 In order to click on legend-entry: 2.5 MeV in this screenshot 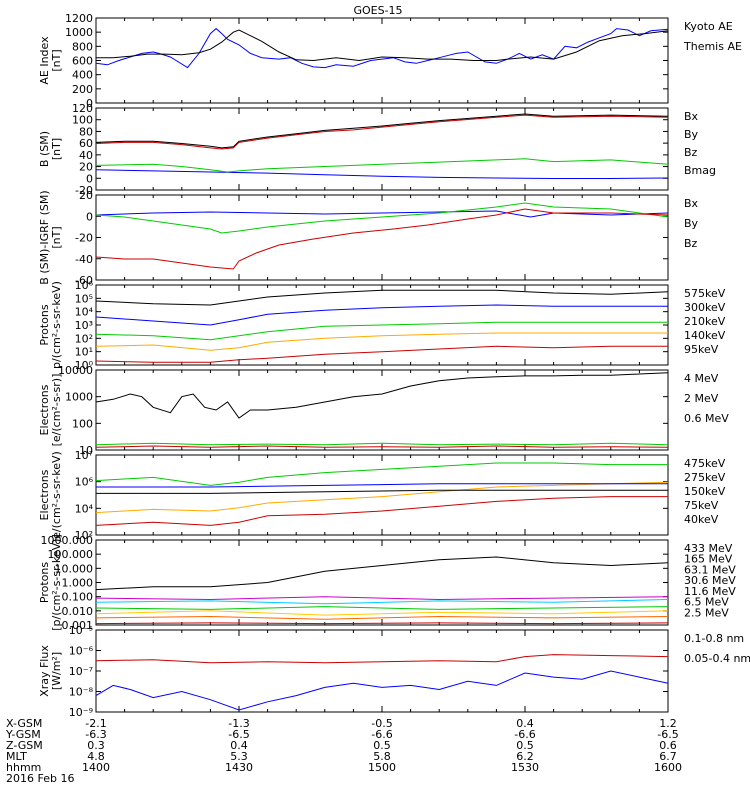, I will do `click(706, 612)`.